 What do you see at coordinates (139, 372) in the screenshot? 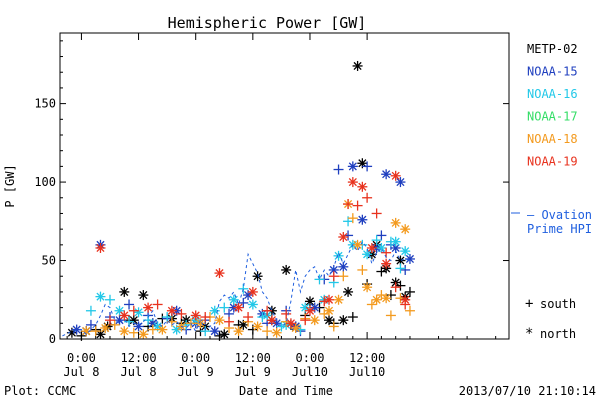
I see `x-tick-label-date: Jul 8` at bounding box center [139, 372].